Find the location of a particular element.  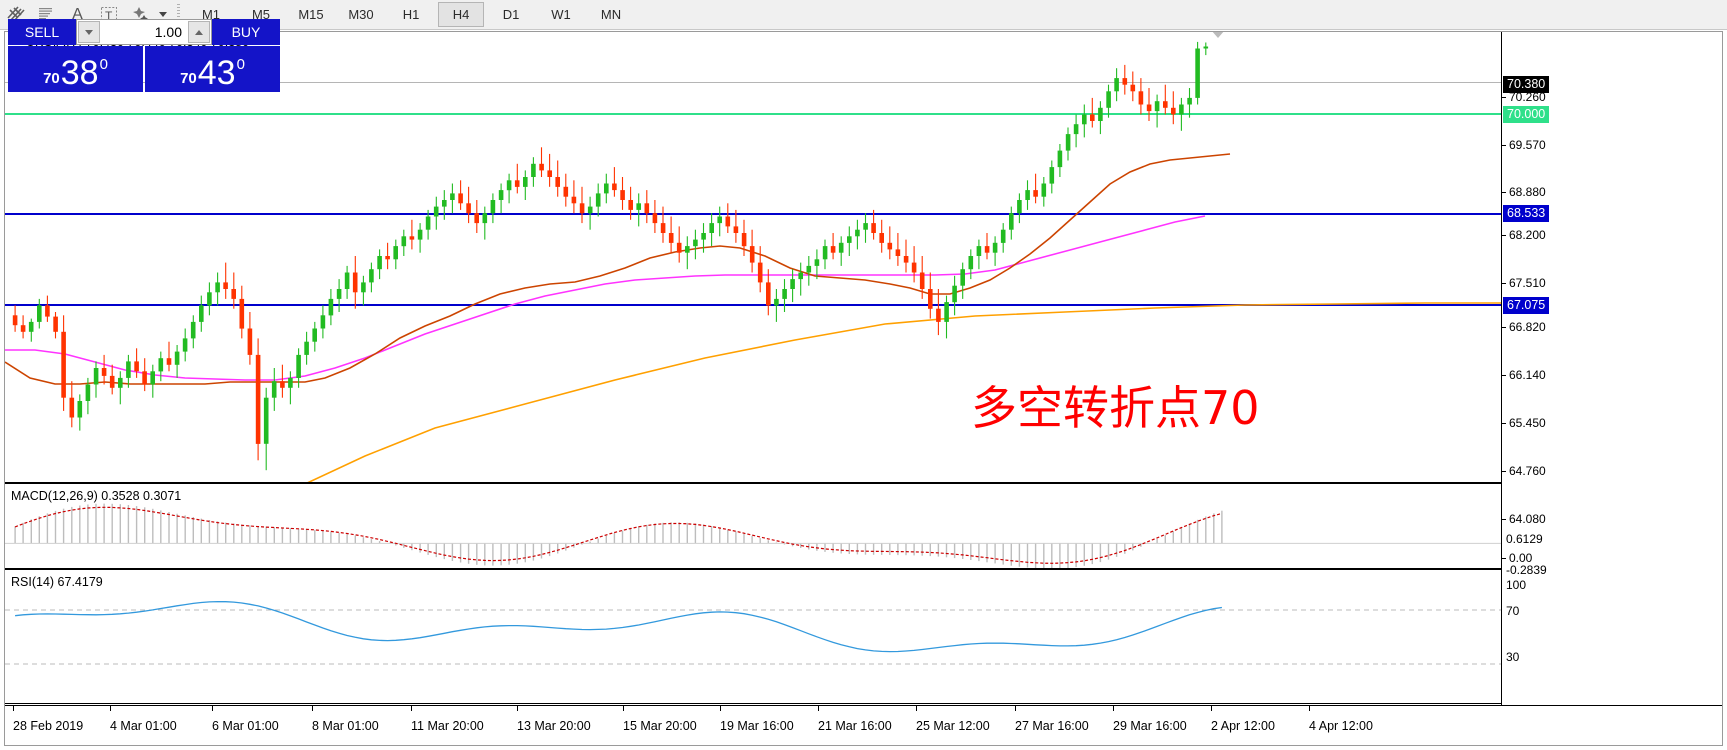

price-tick-64760: 64.760 is located at coordinates (1524, 471).